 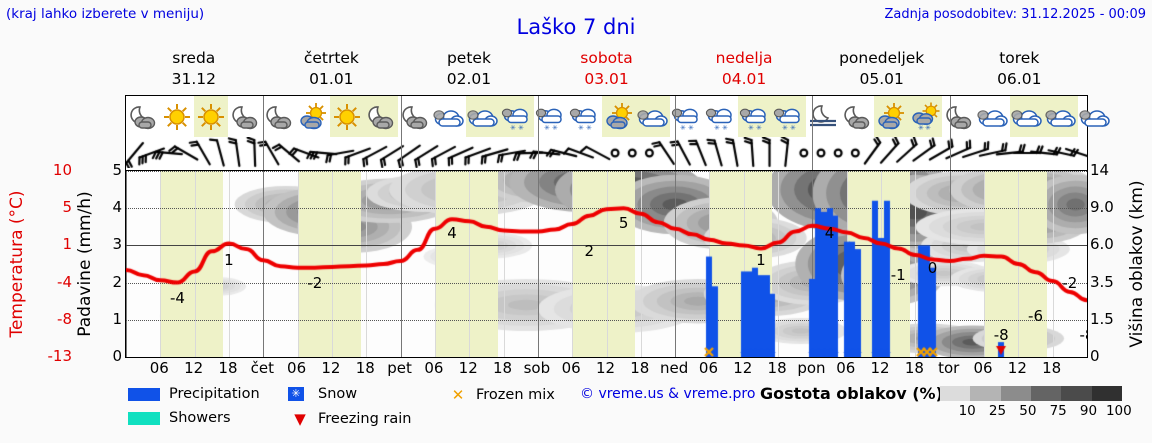 What do you see at coordinates (144, 418) in the screenshot?
I see `showers-swatch` at bounding box center [144, 418].